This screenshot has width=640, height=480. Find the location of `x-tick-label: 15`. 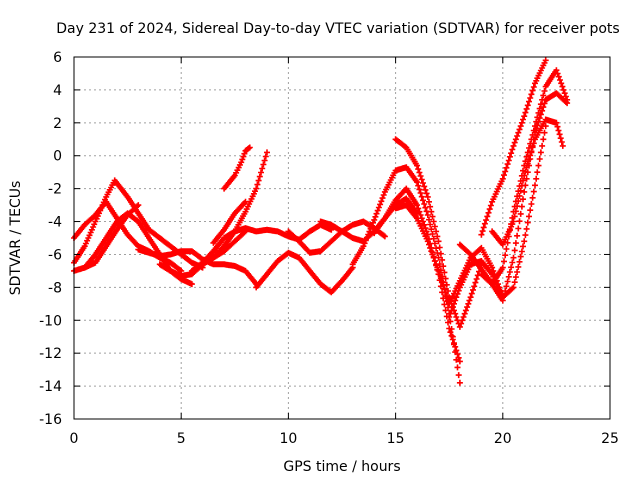

x-tick-label: 15 is located at coordinates (396, 439).